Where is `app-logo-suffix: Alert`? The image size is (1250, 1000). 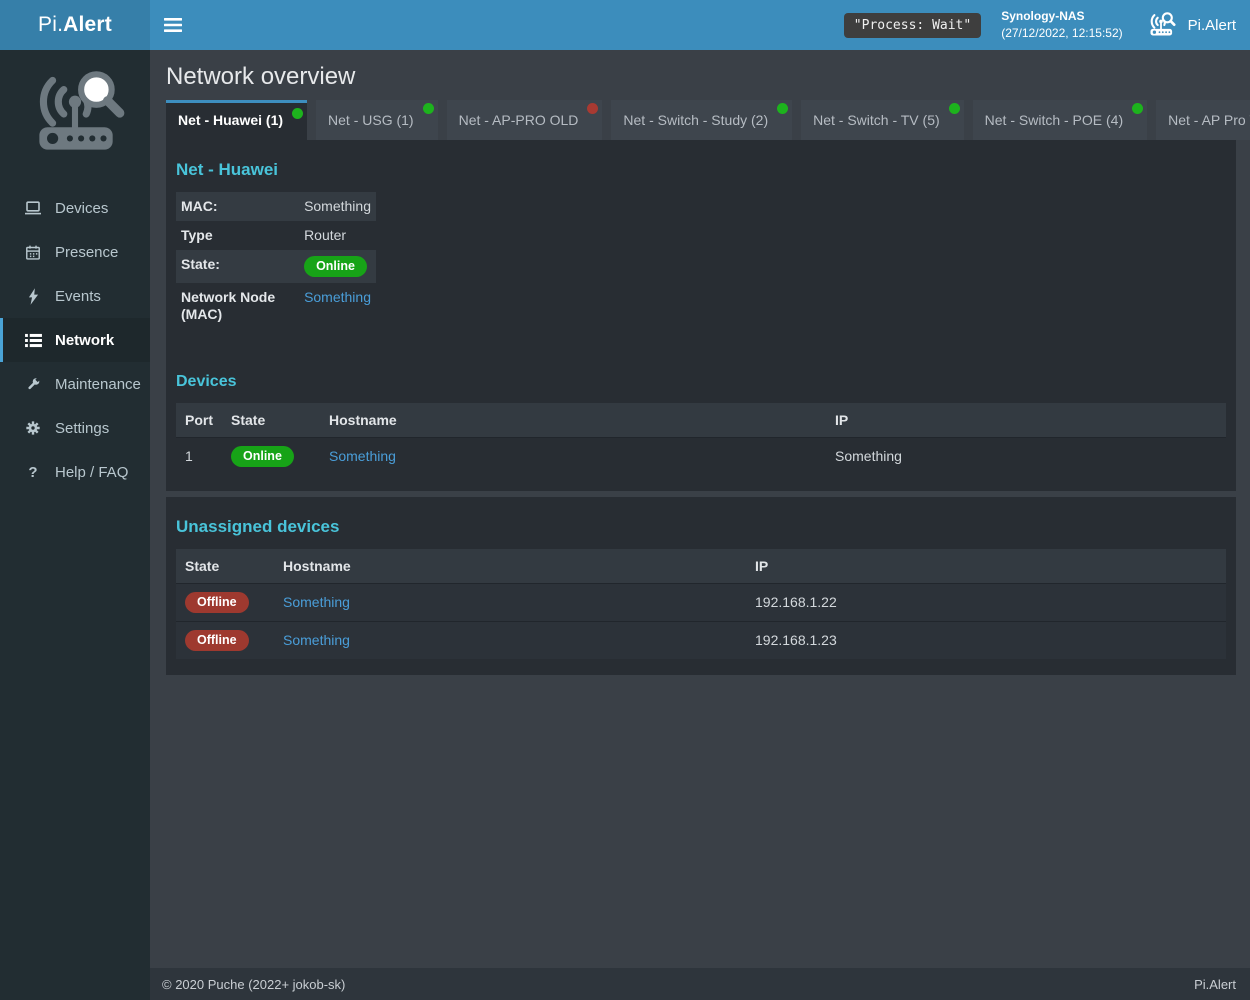 app-logo-suffix: Alert is located at coordinates (87, 24).